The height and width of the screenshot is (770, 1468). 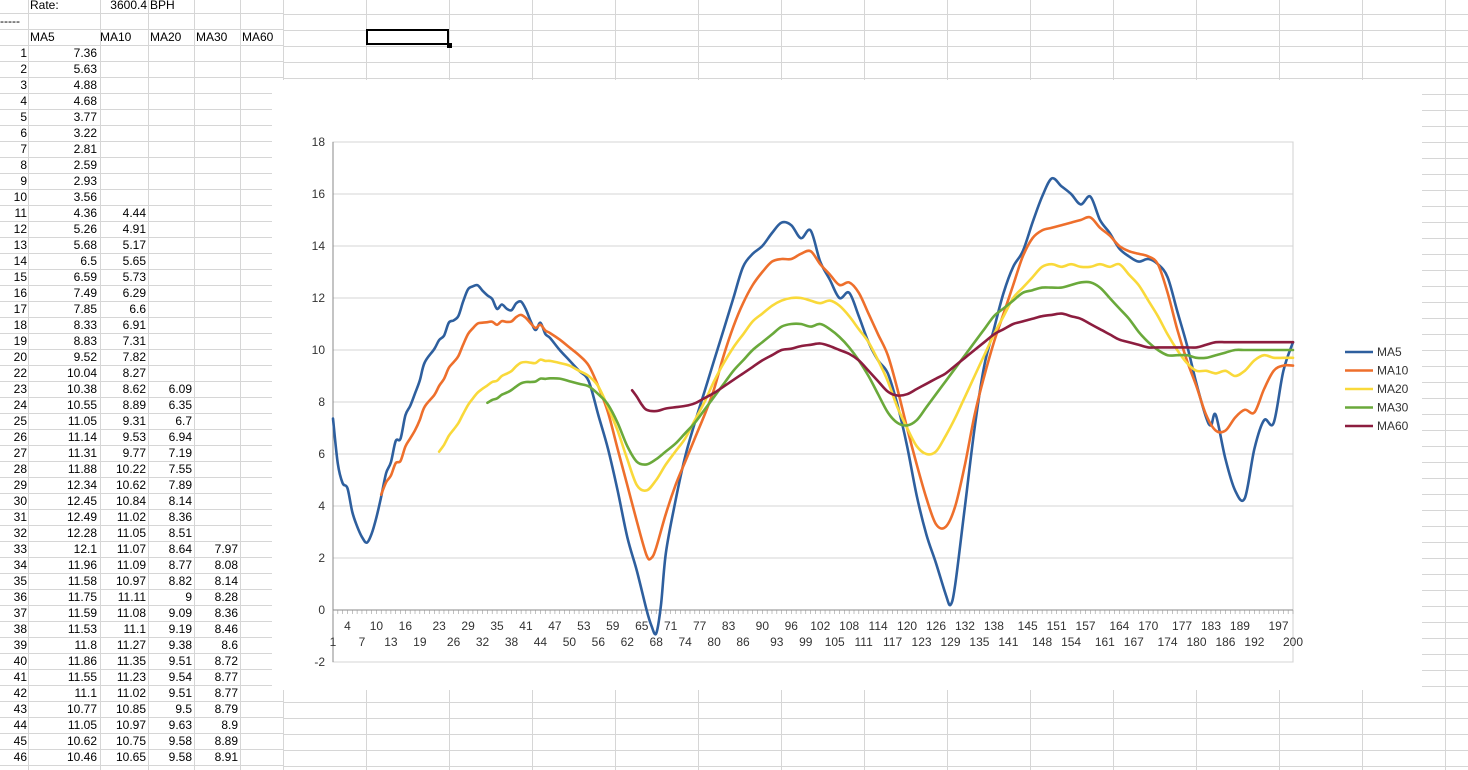 What do you see at coordinates (128, 6) in the screenshot?
I see `rate-value: 3600.4` at bounding box center [128, 6].